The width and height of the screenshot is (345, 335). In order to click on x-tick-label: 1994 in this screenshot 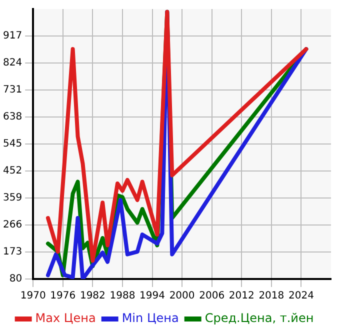, I will do `click(152, 296)`.